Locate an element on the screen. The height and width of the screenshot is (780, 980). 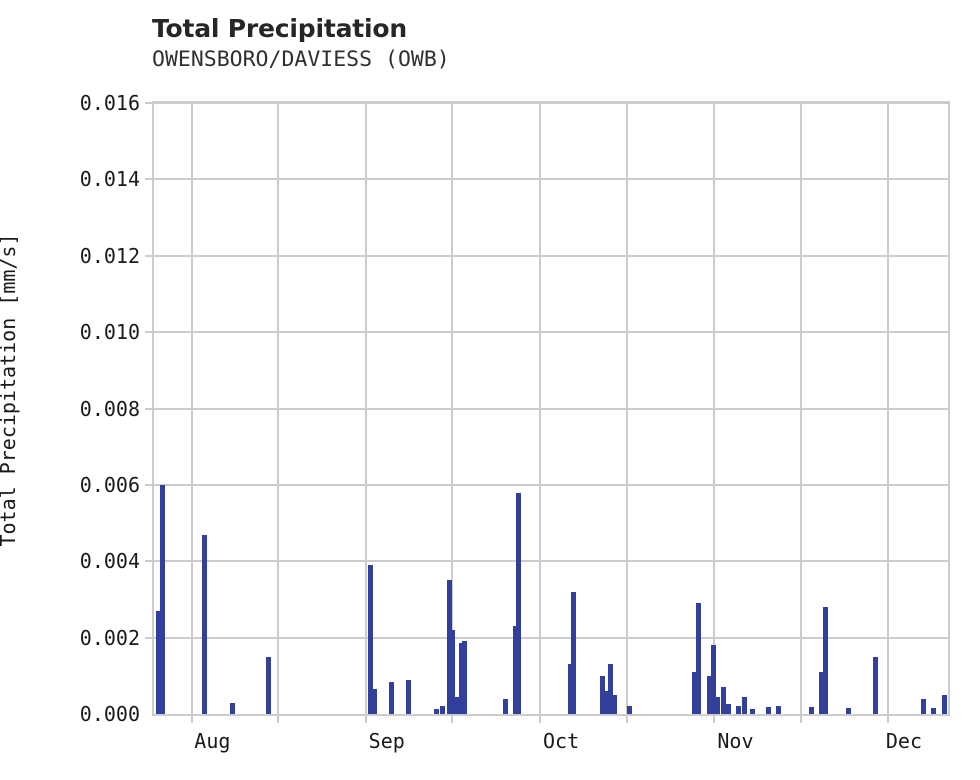
y-tick-label: 0.002 is located at coordinates (109, 637).